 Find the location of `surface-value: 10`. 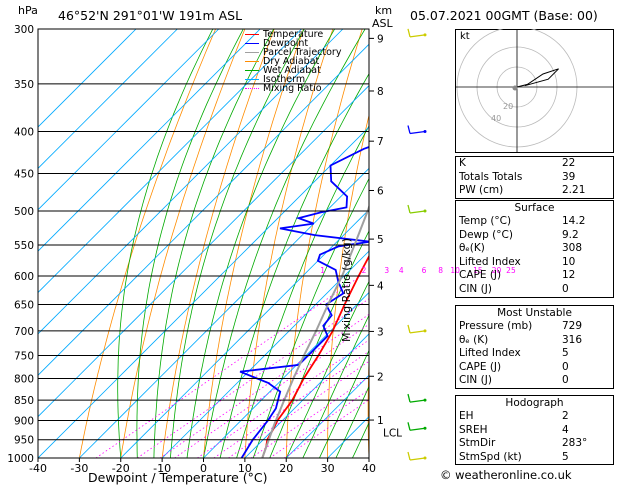

surface-value: 10 is located at coordinates (569, 261).